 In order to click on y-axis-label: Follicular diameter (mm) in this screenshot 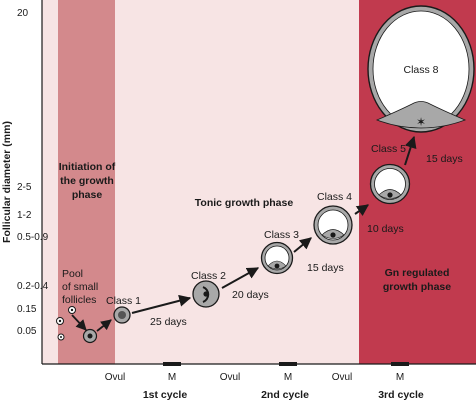, I will do `click(7, 182)`.